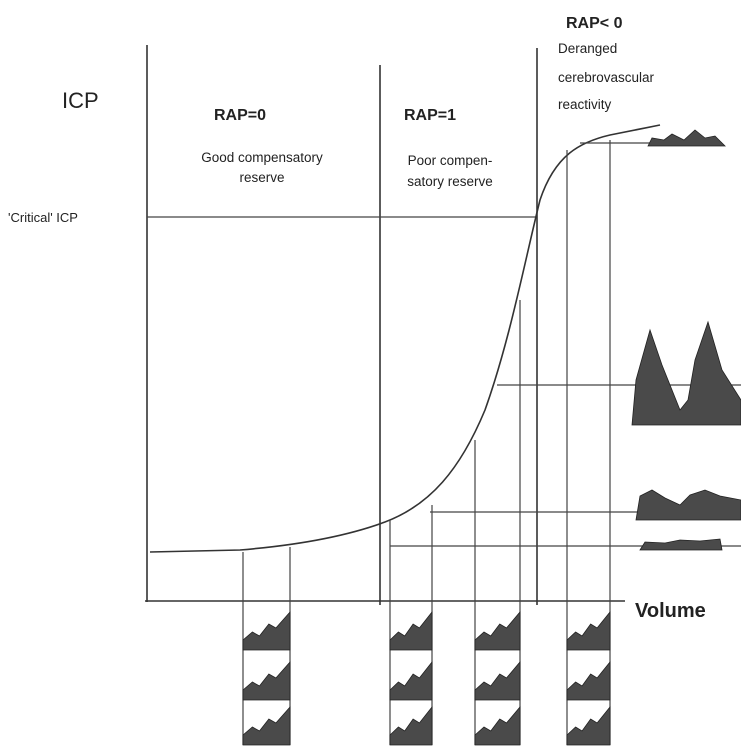 The height and width of the screenshot is (751, 741). Describe the element at coordinates (261, 177) in the screenshot. I see `region-text: reserve` at that location.